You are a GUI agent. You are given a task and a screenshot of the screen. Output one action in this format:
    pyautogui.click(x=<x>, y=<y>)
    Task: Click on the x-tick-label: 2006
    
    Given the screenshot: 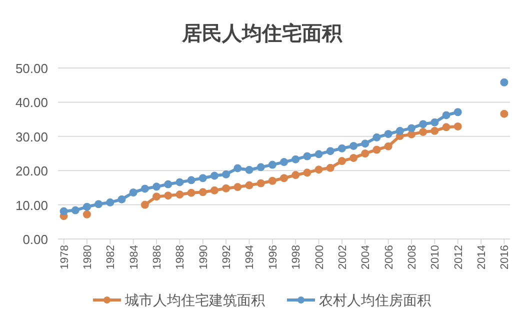 What is the action you would take?
    pyautogui.click(x=389, y=257)
    